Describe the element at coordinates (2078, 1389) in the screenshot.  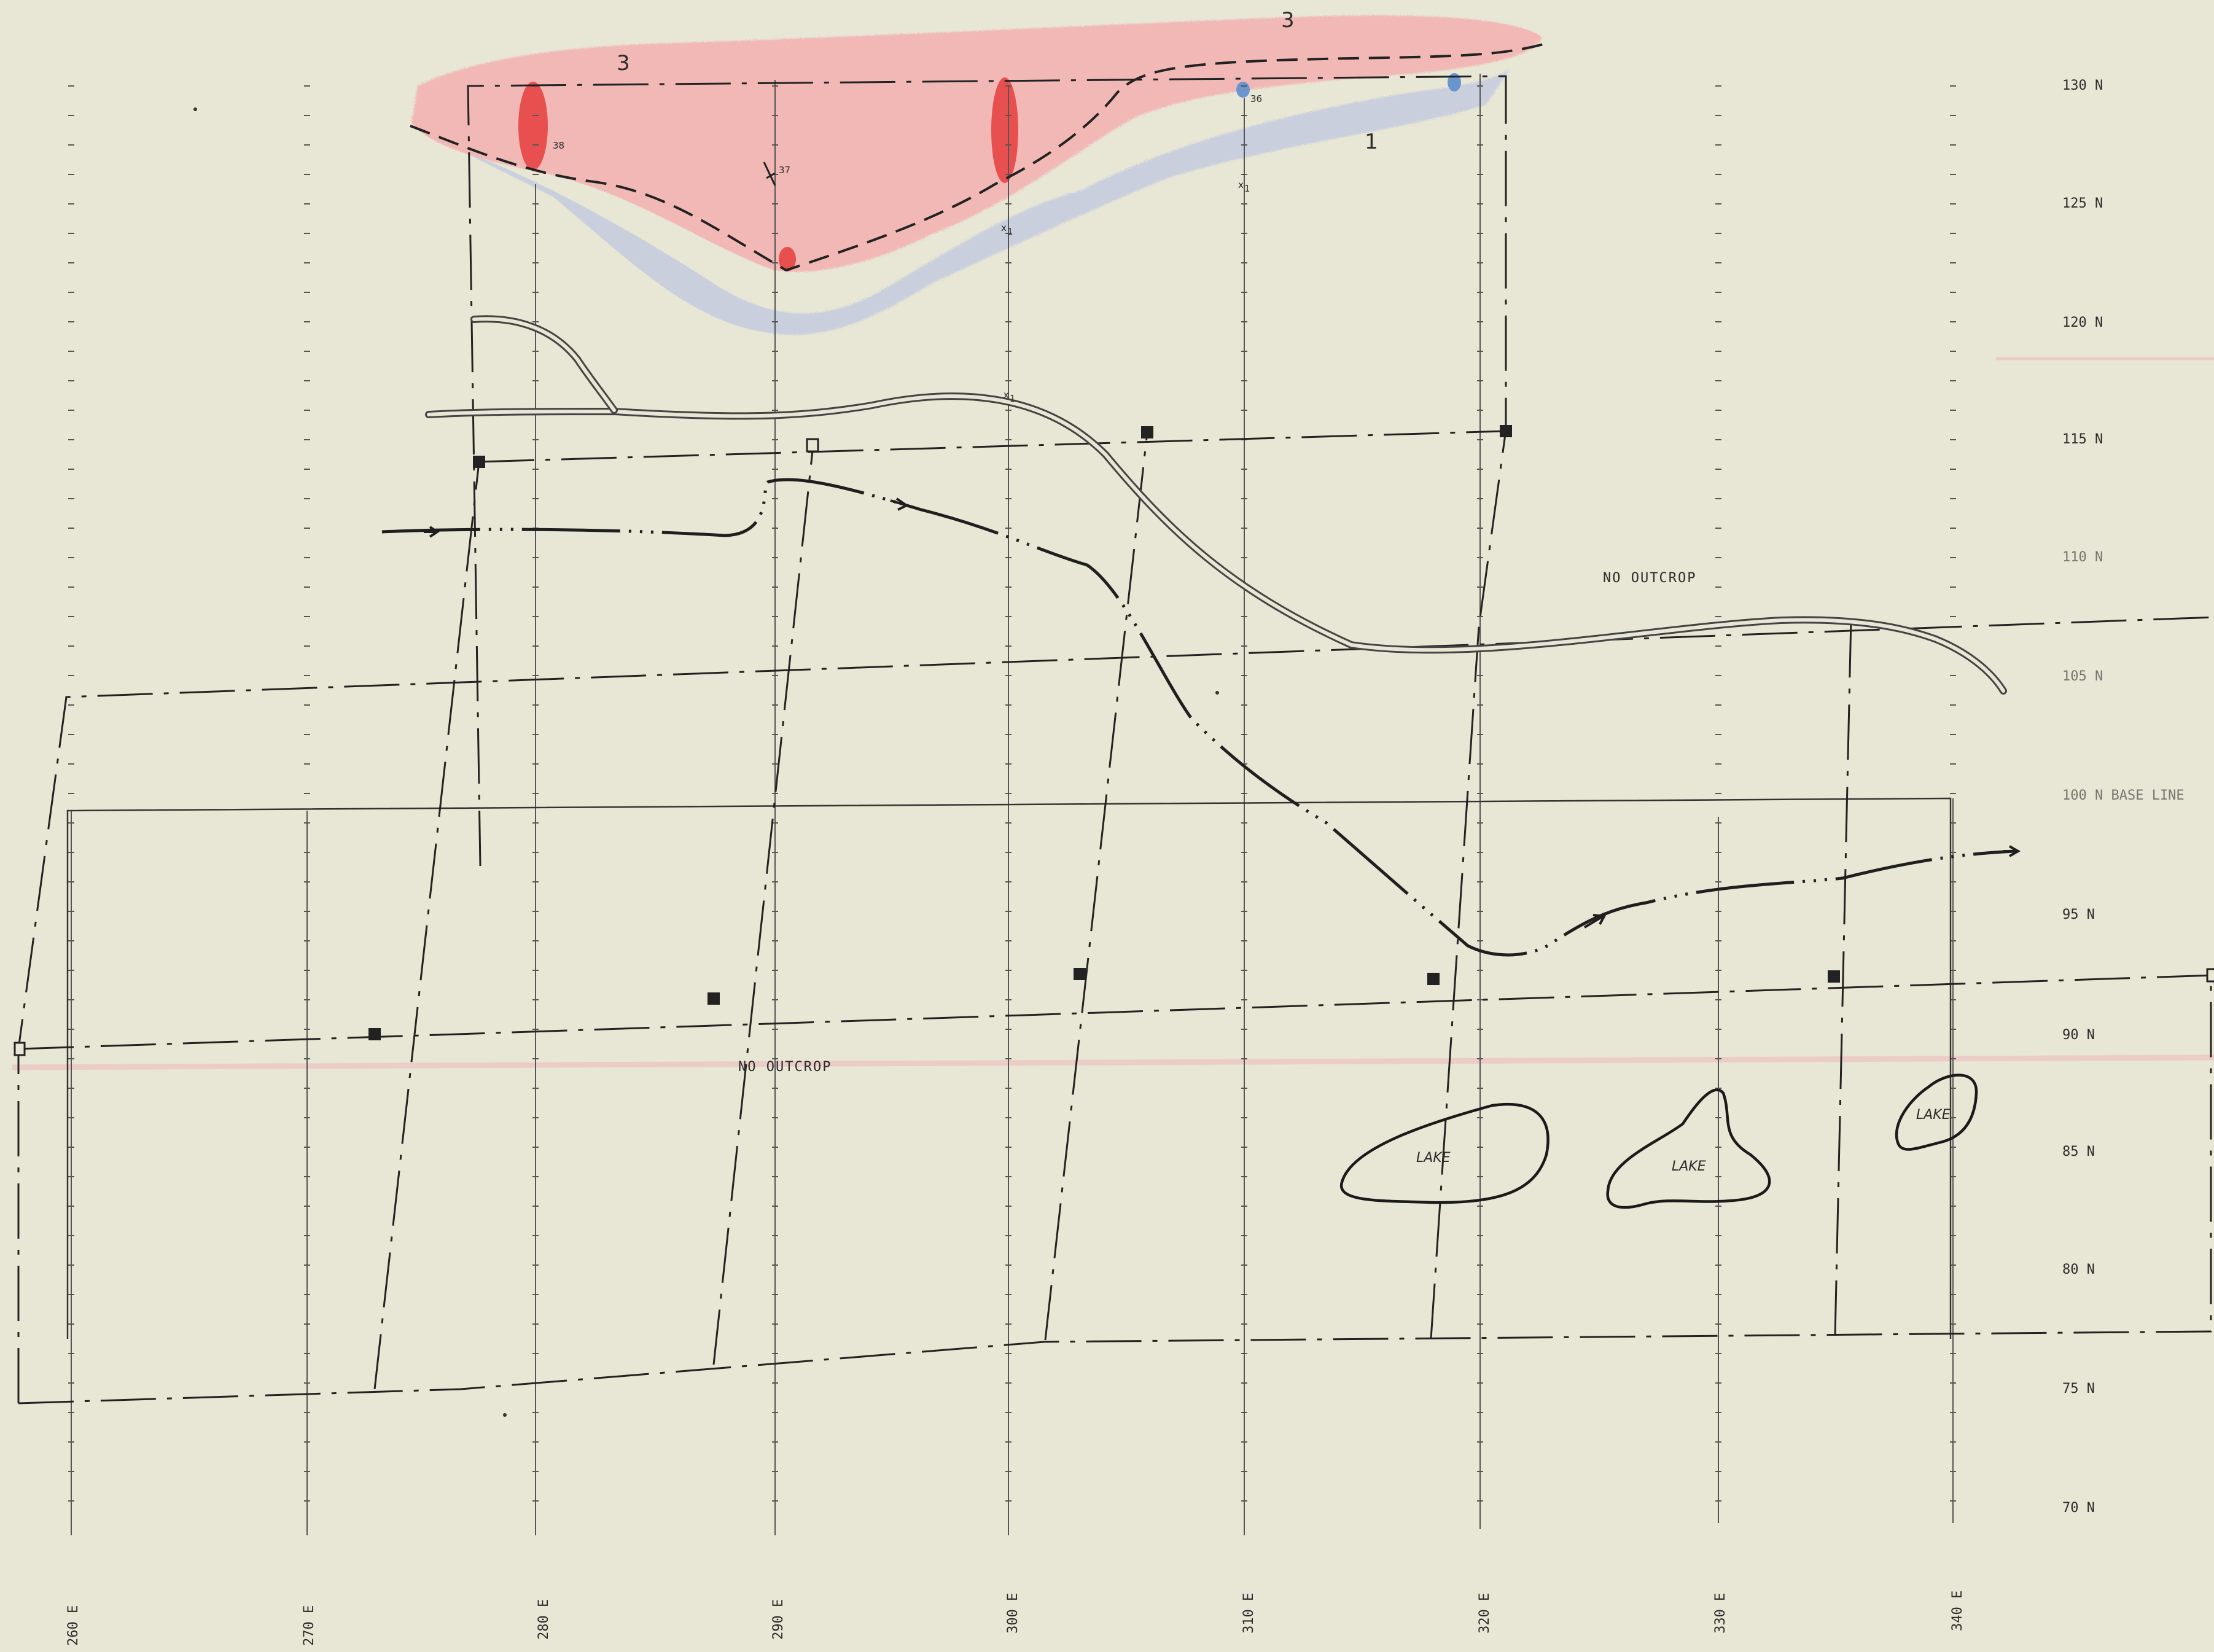
I see `northing-label: 75 N` at that location.